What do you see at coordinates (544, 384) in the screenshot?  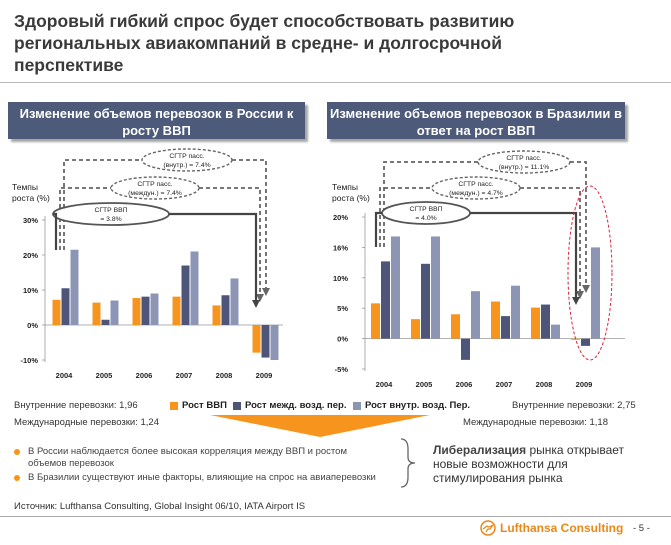 I see `x-tick-label: 2008` at bounding box center [544, 384].